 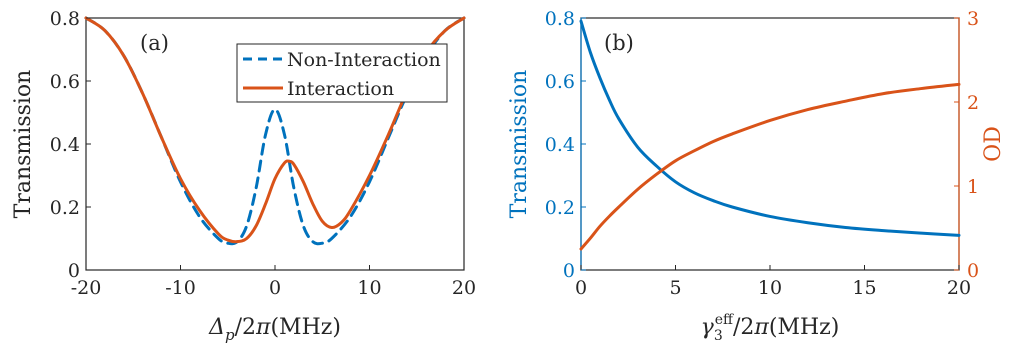 I want to click on y-tick-label: 0.8, so click(x=65, y=19).